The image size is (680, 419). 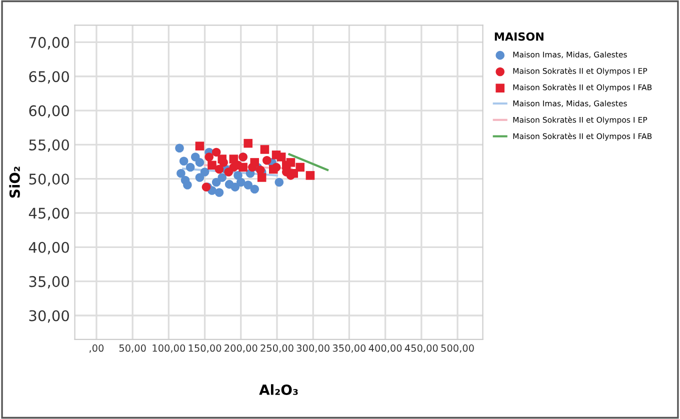 What do you see at coordinates (278, 389) in the screenshot?
I see `x-axis-title: Al₂O₃` at bounding box center [278, 389].